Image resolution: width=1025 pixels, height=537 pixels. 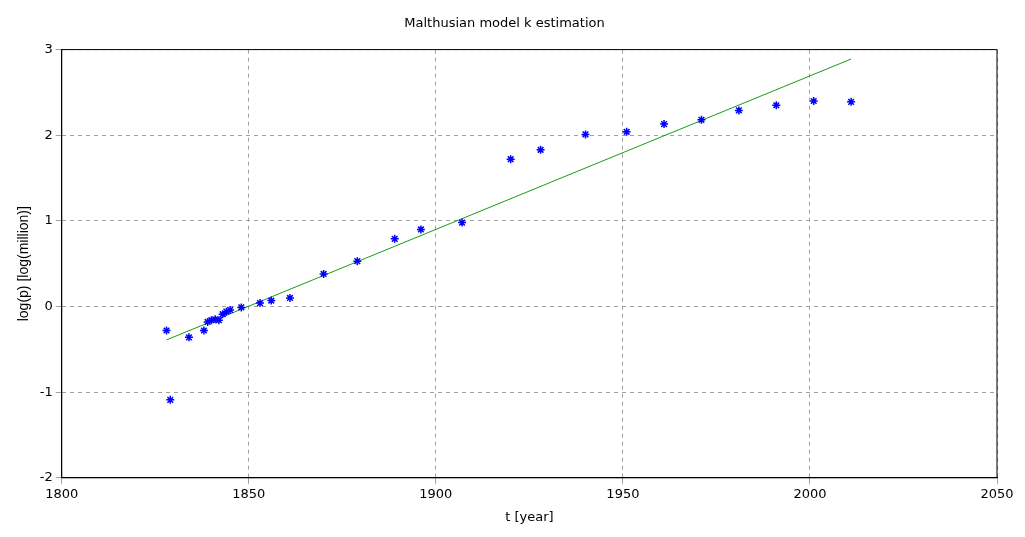 I want to click on chart-title: Malthusian model k estimation, so click(x=504, y=23).